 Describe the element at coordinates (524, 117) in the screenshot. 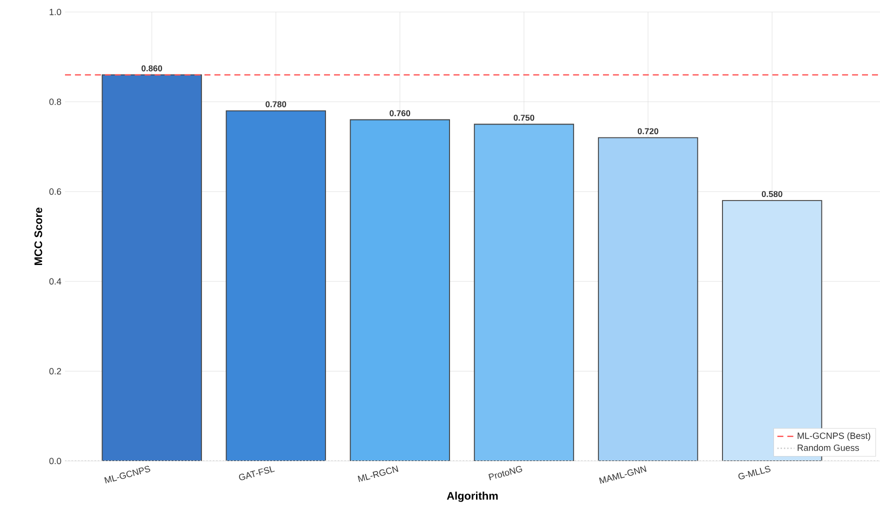

I see `data-label: 0.750` at that location.